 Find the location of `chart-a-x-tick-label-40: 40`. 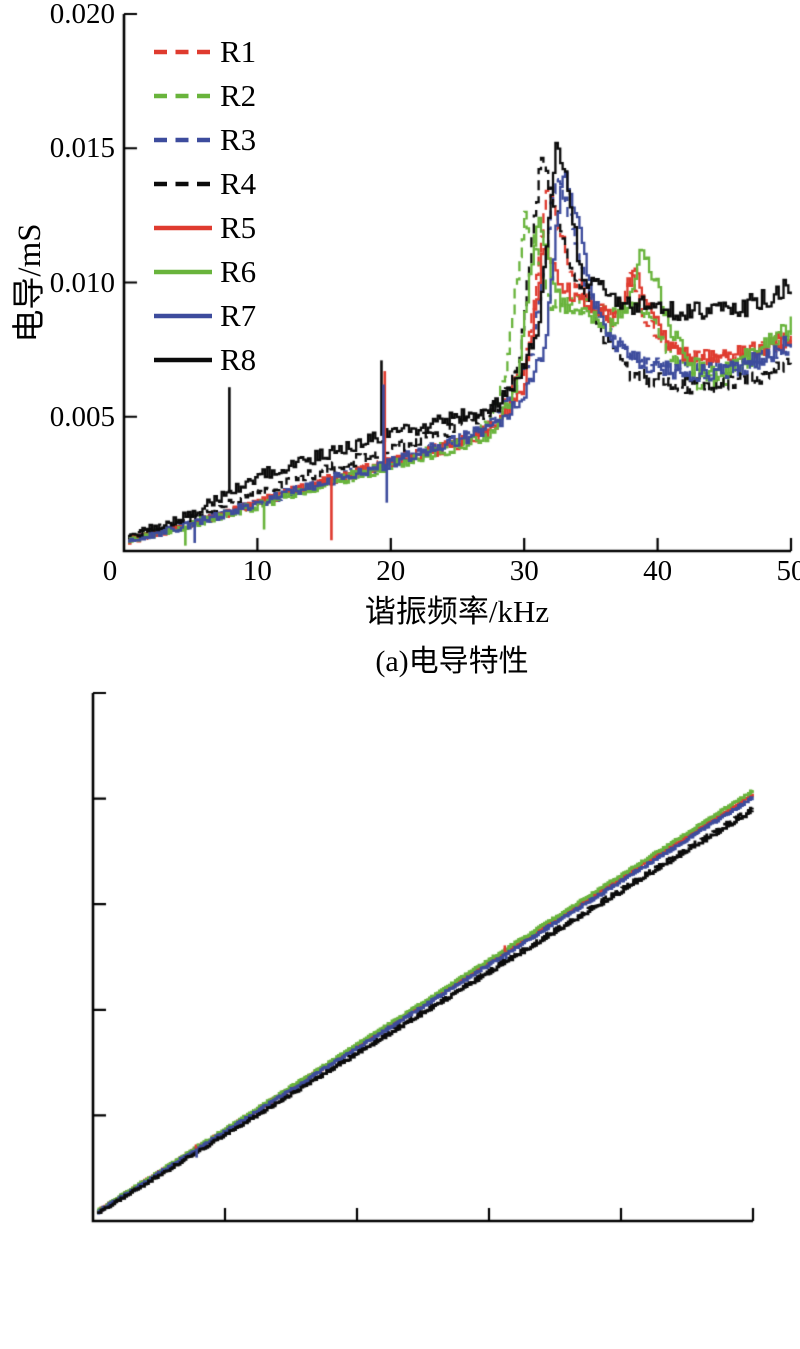

chart-a-x-tick-label-40: 40 is located at coordinates (658, 571).